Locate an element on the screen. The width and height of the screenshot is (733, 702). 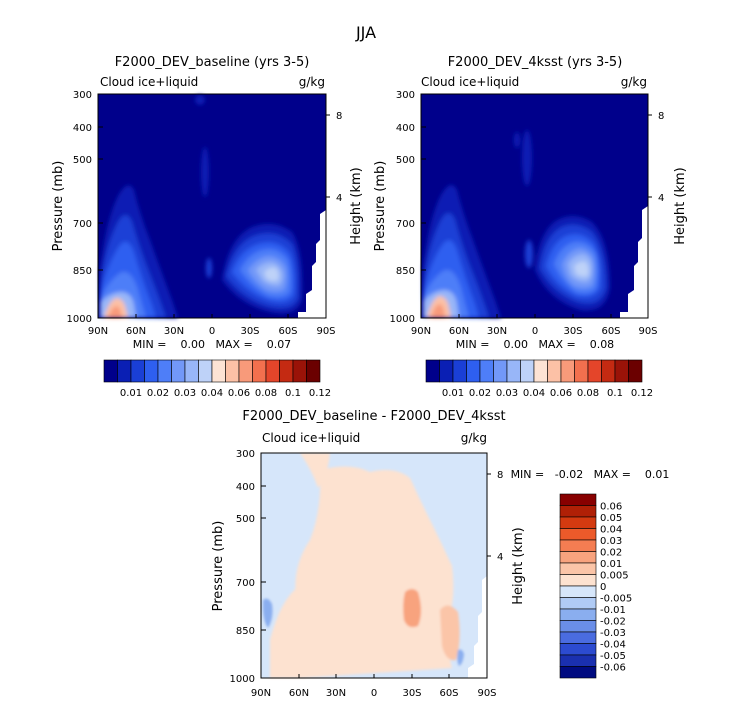
p1-ytick-850: 850 is located at coordinates (82, 271).